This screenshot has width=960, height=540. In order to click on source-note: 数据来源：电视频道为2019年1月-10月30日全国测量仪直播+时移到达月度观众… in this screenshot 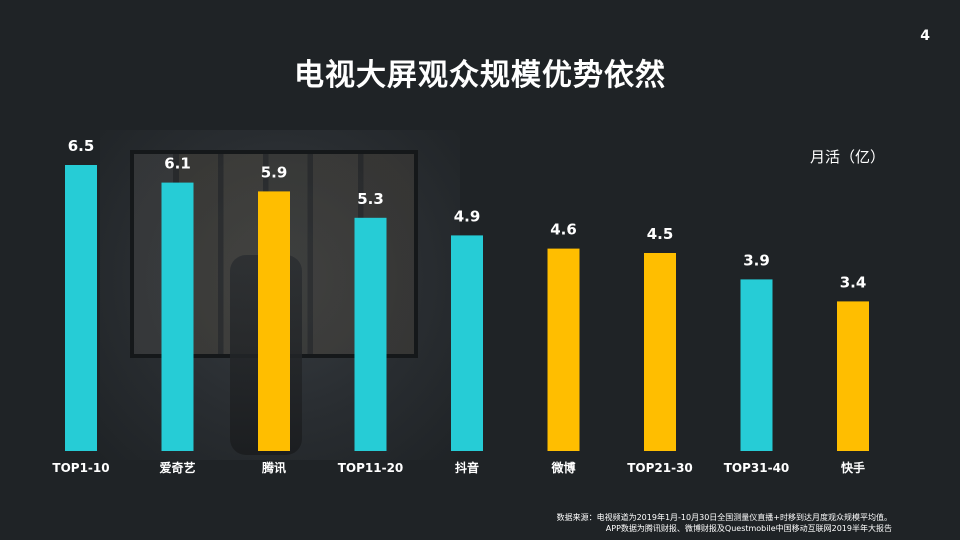, I will do `click(724, 523)`.